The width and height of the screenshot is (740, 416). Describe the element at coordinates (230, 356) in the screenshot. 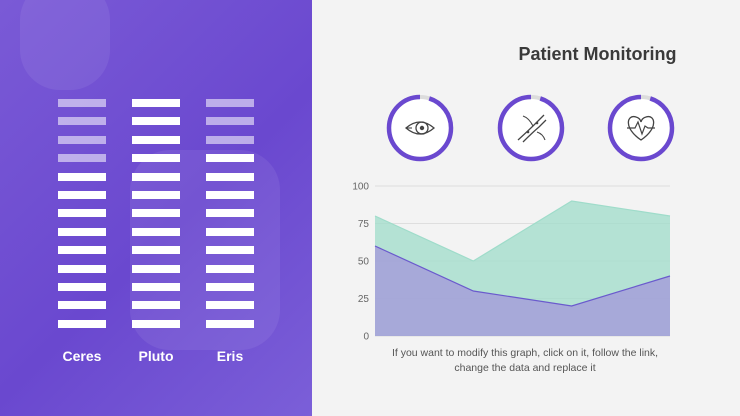

I see `column-label: Eris` at that location.